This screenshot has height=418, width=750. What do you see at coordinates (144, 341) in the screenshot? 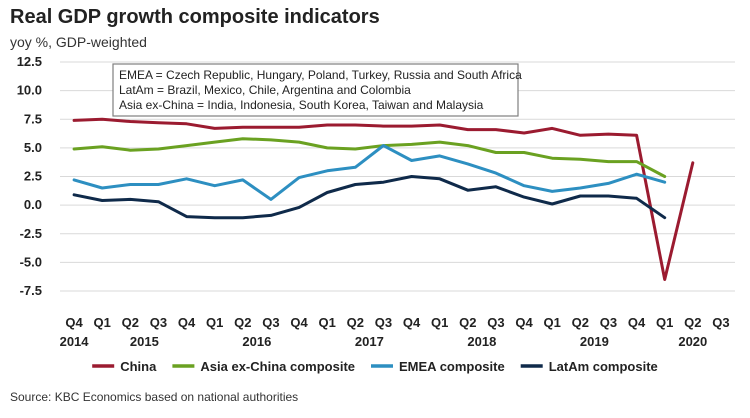
I see `x-year-label: 2015` at bounding box center [144, 341].